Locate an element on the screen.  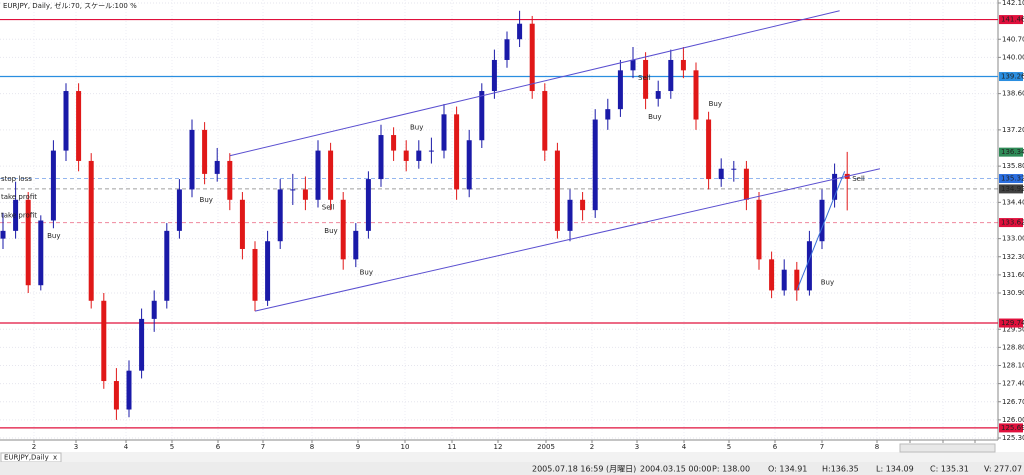
y-tick-label: 132.30 is located at coordinates (1013, 257).